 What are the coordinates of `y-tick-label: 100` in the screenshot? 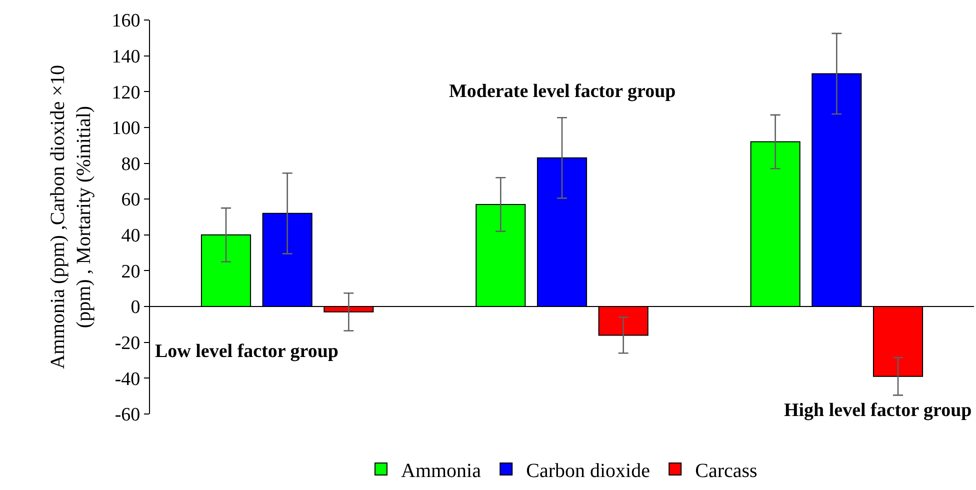 It's located at (126, 129).